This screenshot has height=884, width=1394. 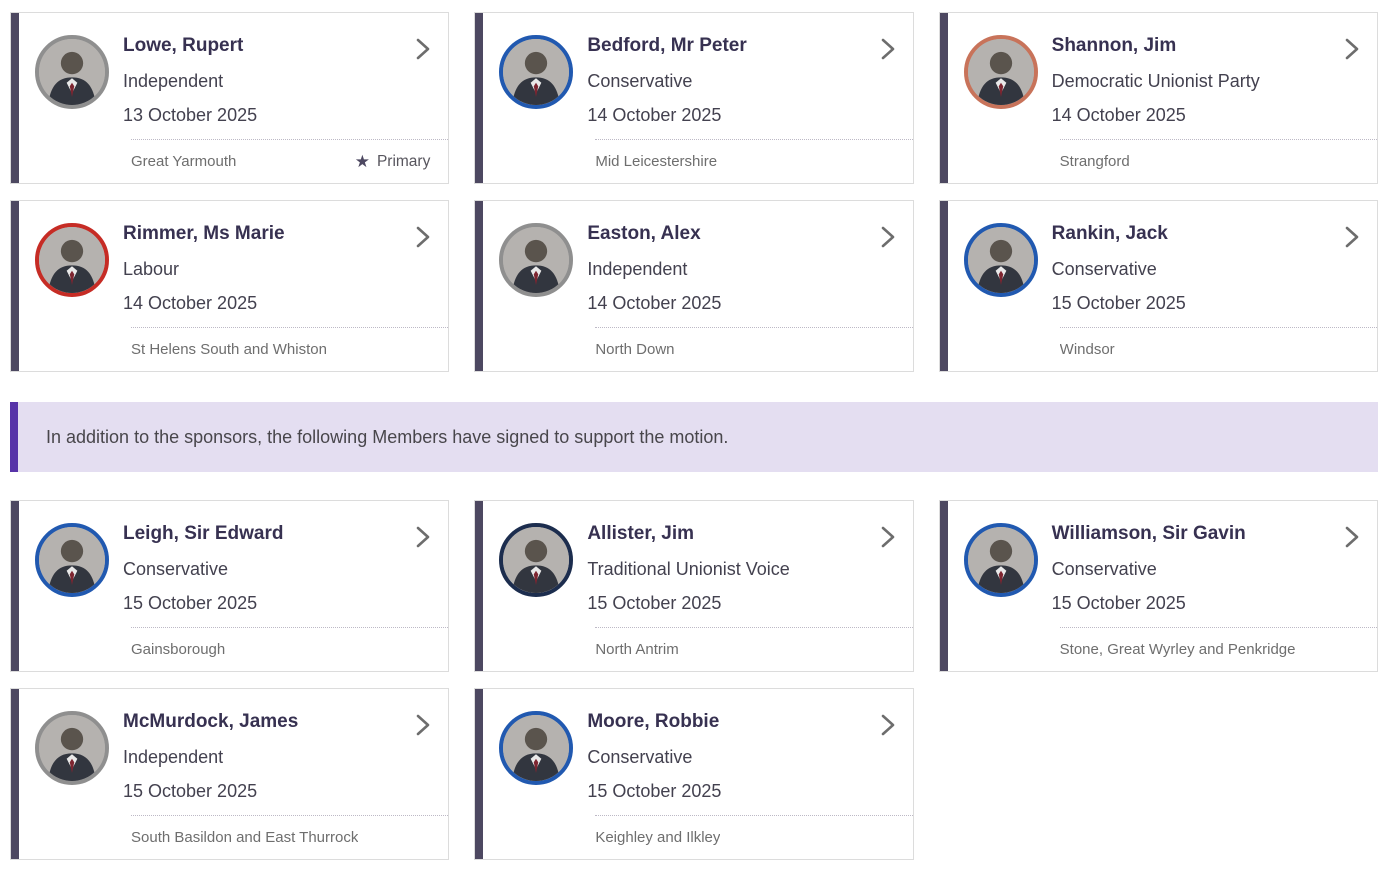 What do you see at coordinates (754, 649) in the screenshot?
I see `card-footer: North Antrim ★ Primary` at bounding box center [754, 649].